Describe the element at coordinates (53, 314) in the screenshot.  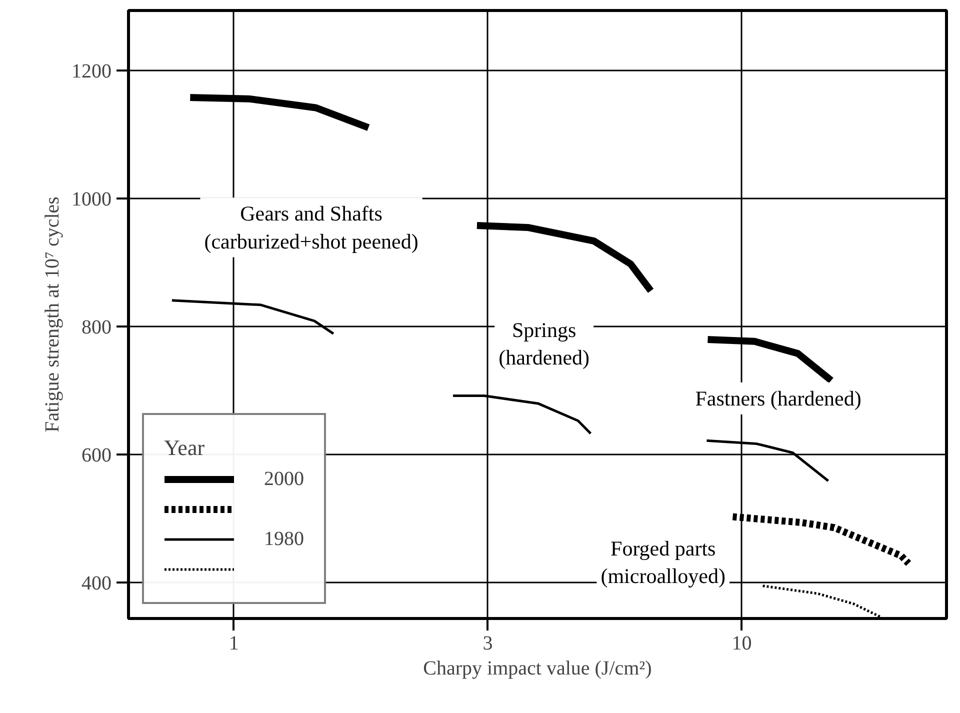
I see `y-axis-title: Fatigue strength at 10⁷ cycles` at that location.